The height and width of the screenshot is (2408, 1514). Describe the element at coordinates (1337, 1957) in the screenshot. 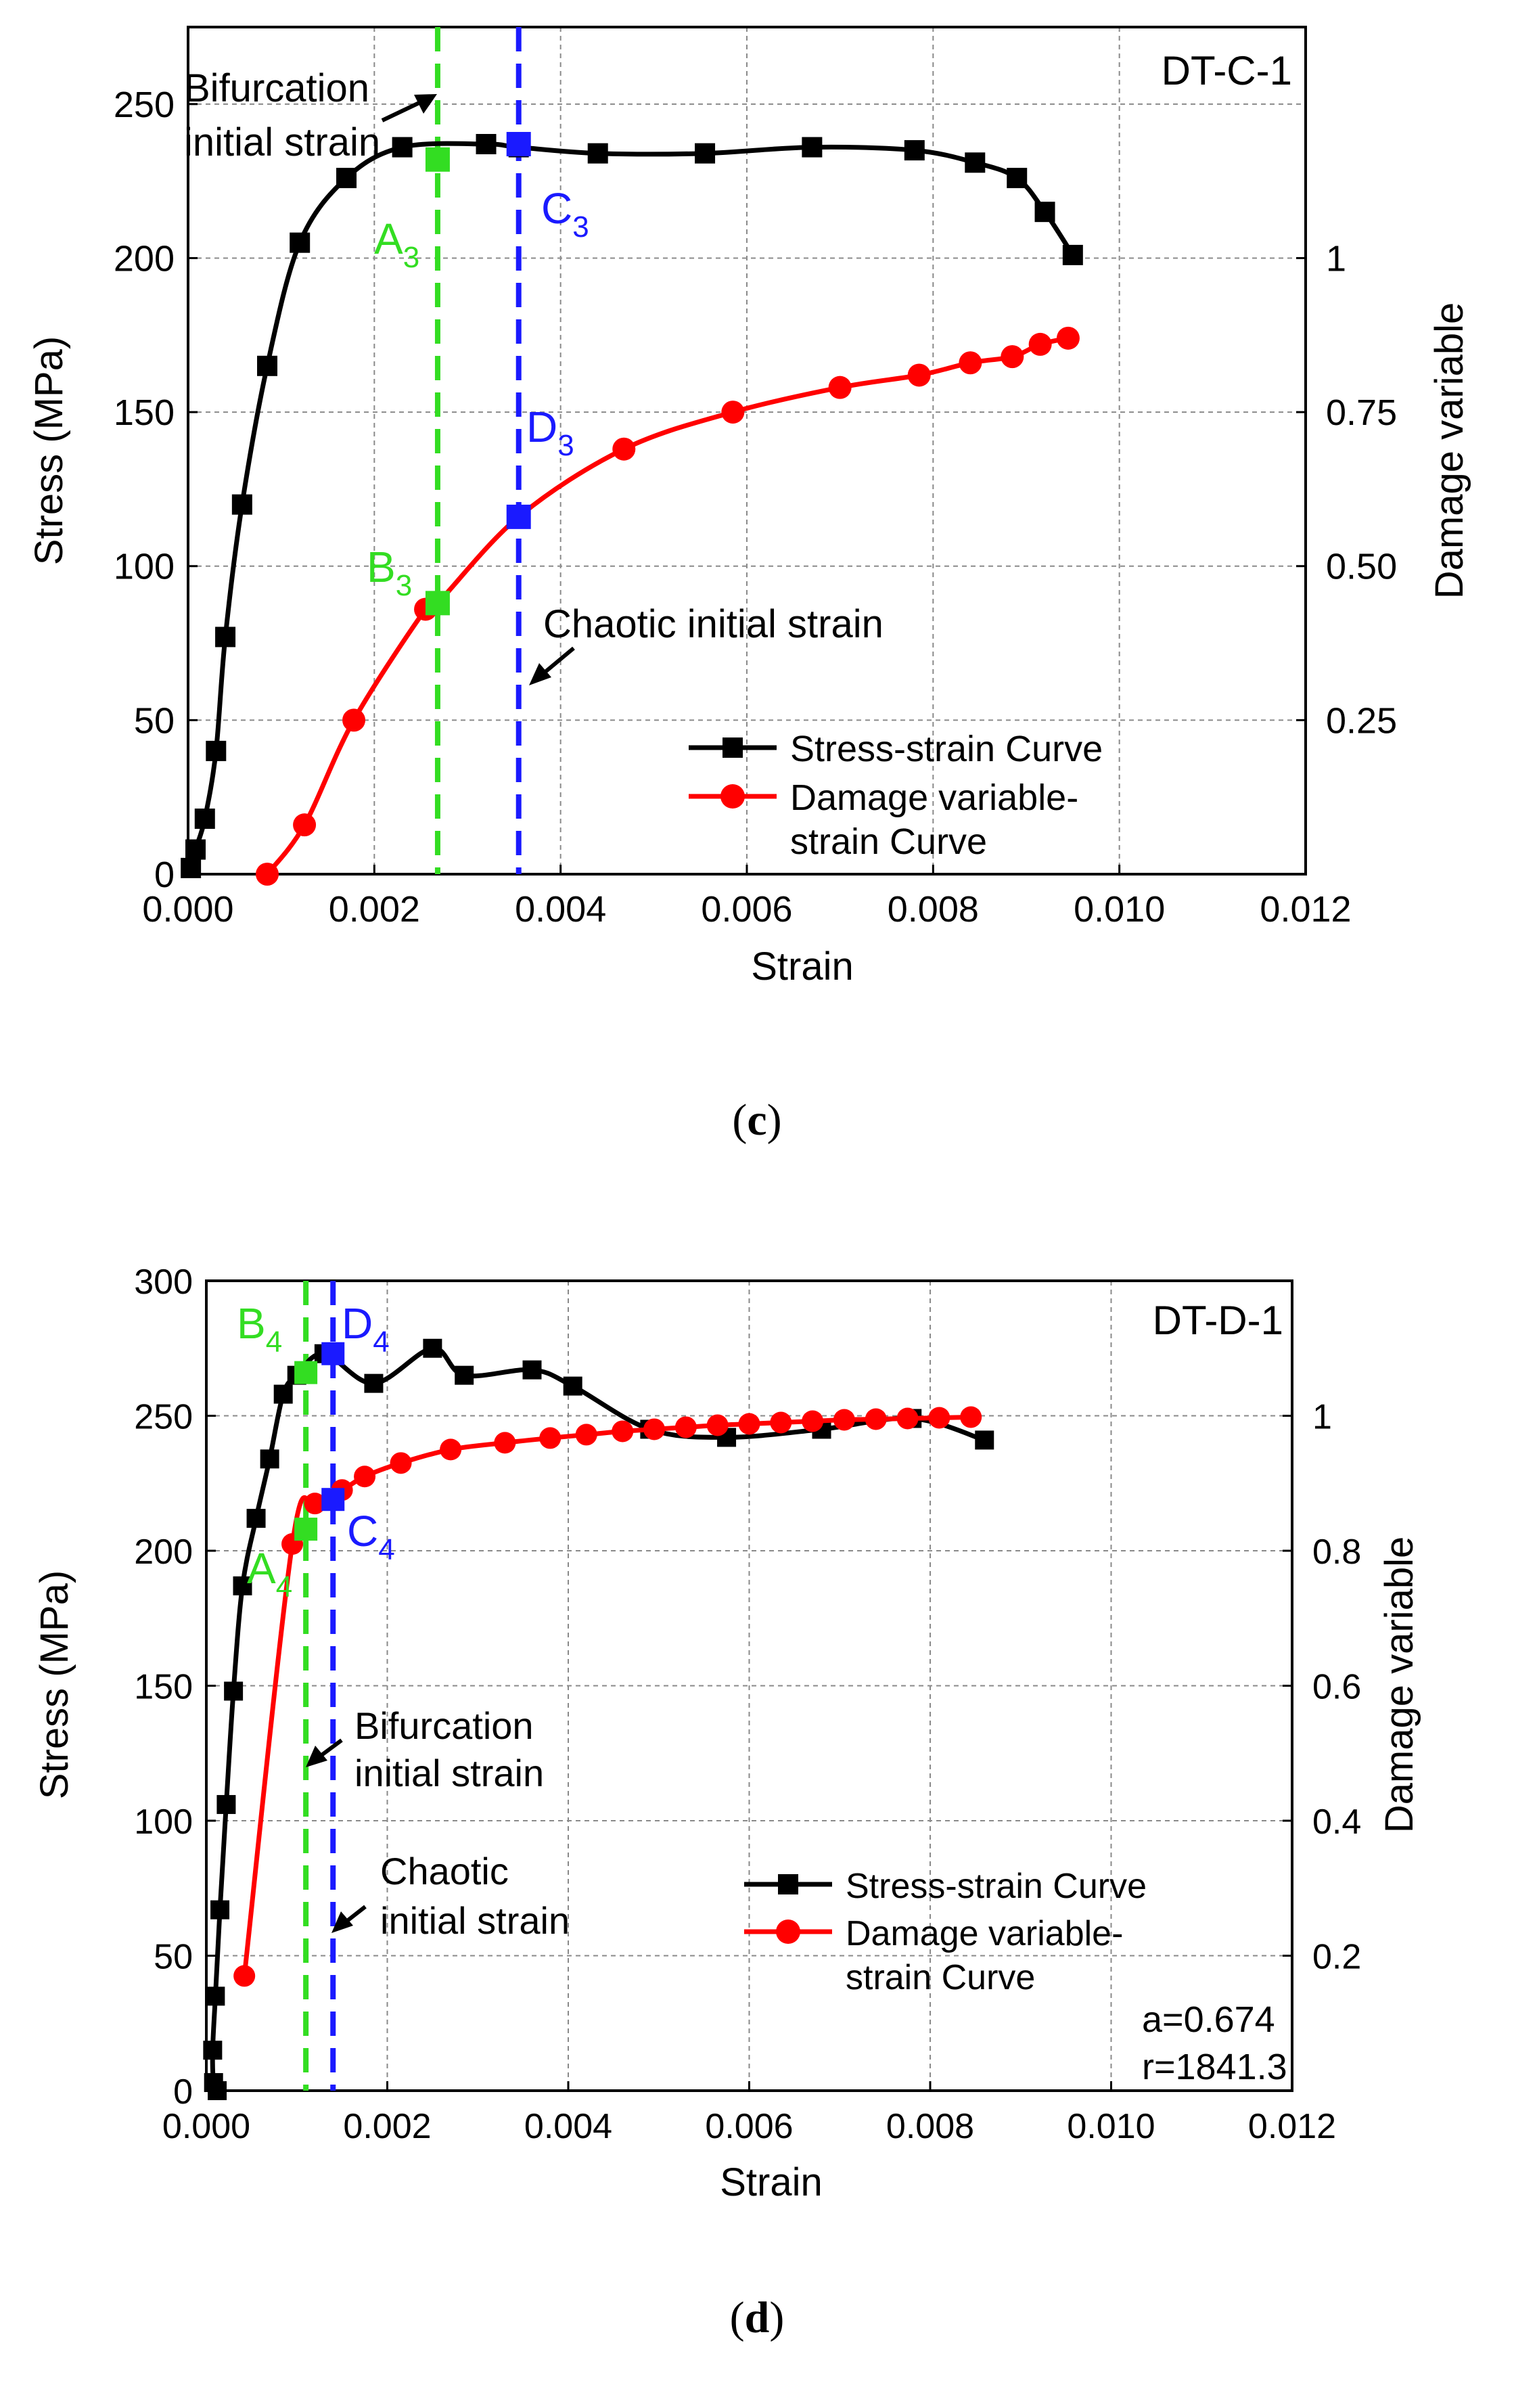

I see `y2-tick-label: 0.2` at that location.